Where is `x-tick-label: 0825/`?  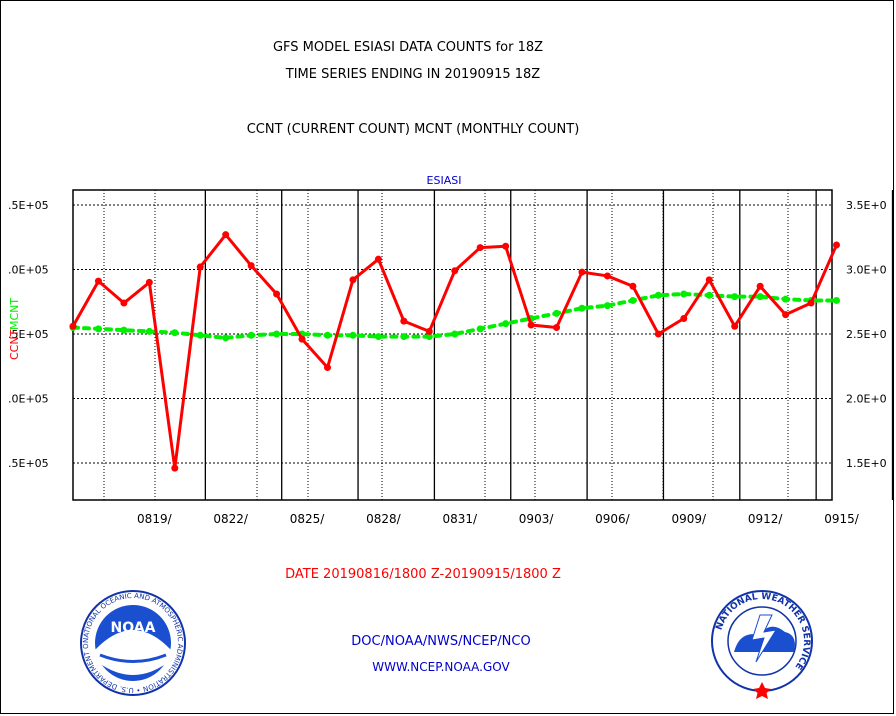 x-tick-label: 0825/ is located at coordinates (308, 519).